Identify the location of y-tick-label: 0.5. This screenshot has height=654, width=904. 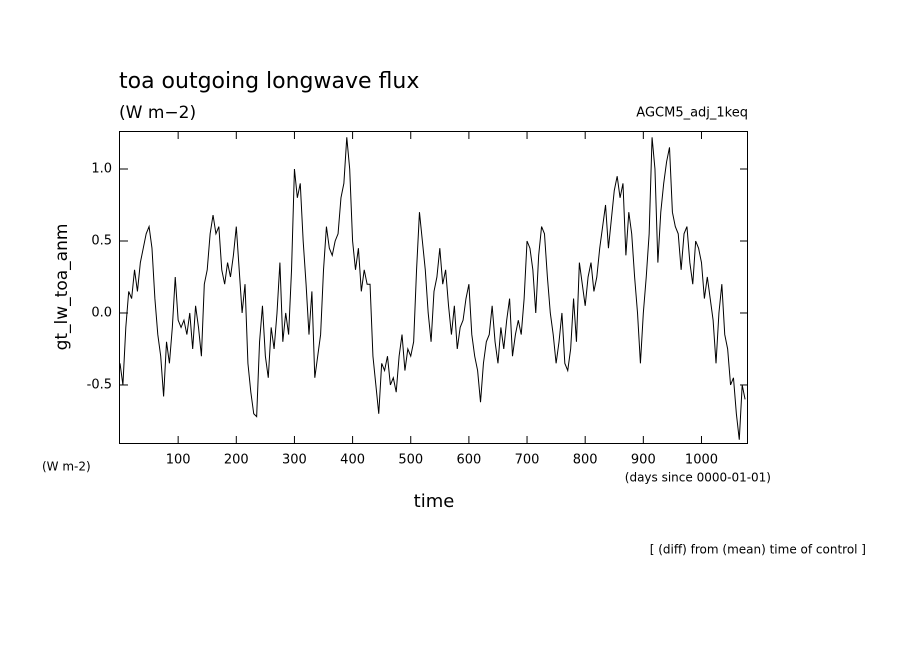
(101, 240).